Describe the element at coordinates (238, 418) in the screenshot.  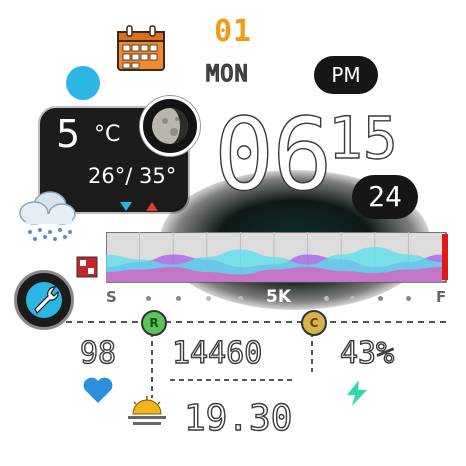
I see `sunset-time-value: 19.30` at that location.